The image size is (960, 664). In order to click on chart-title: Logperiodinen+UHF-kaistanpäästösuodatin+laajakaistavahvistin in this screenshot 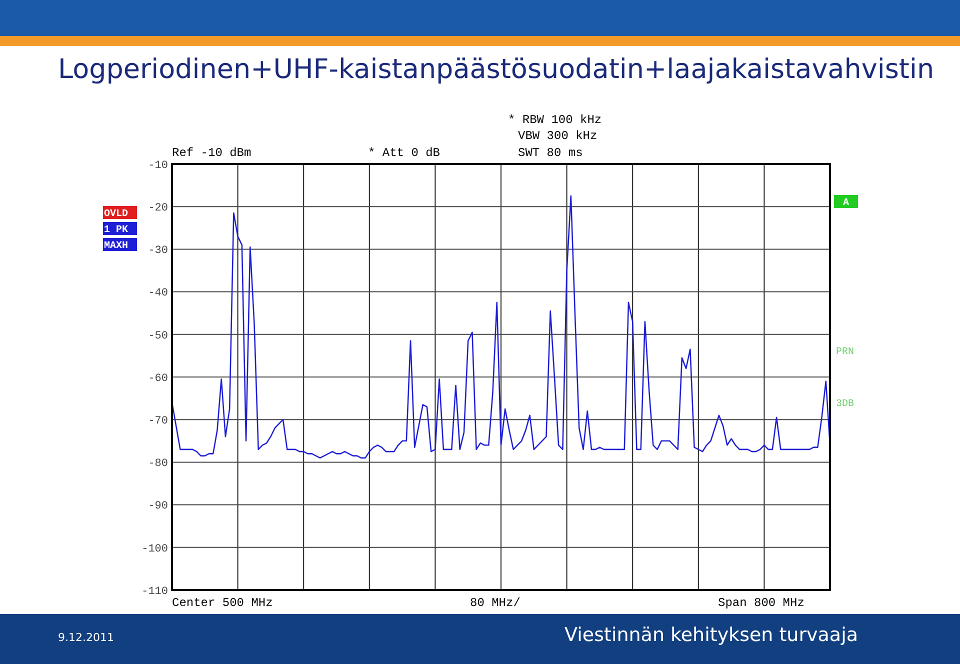, I will do `click(496, 69)`.